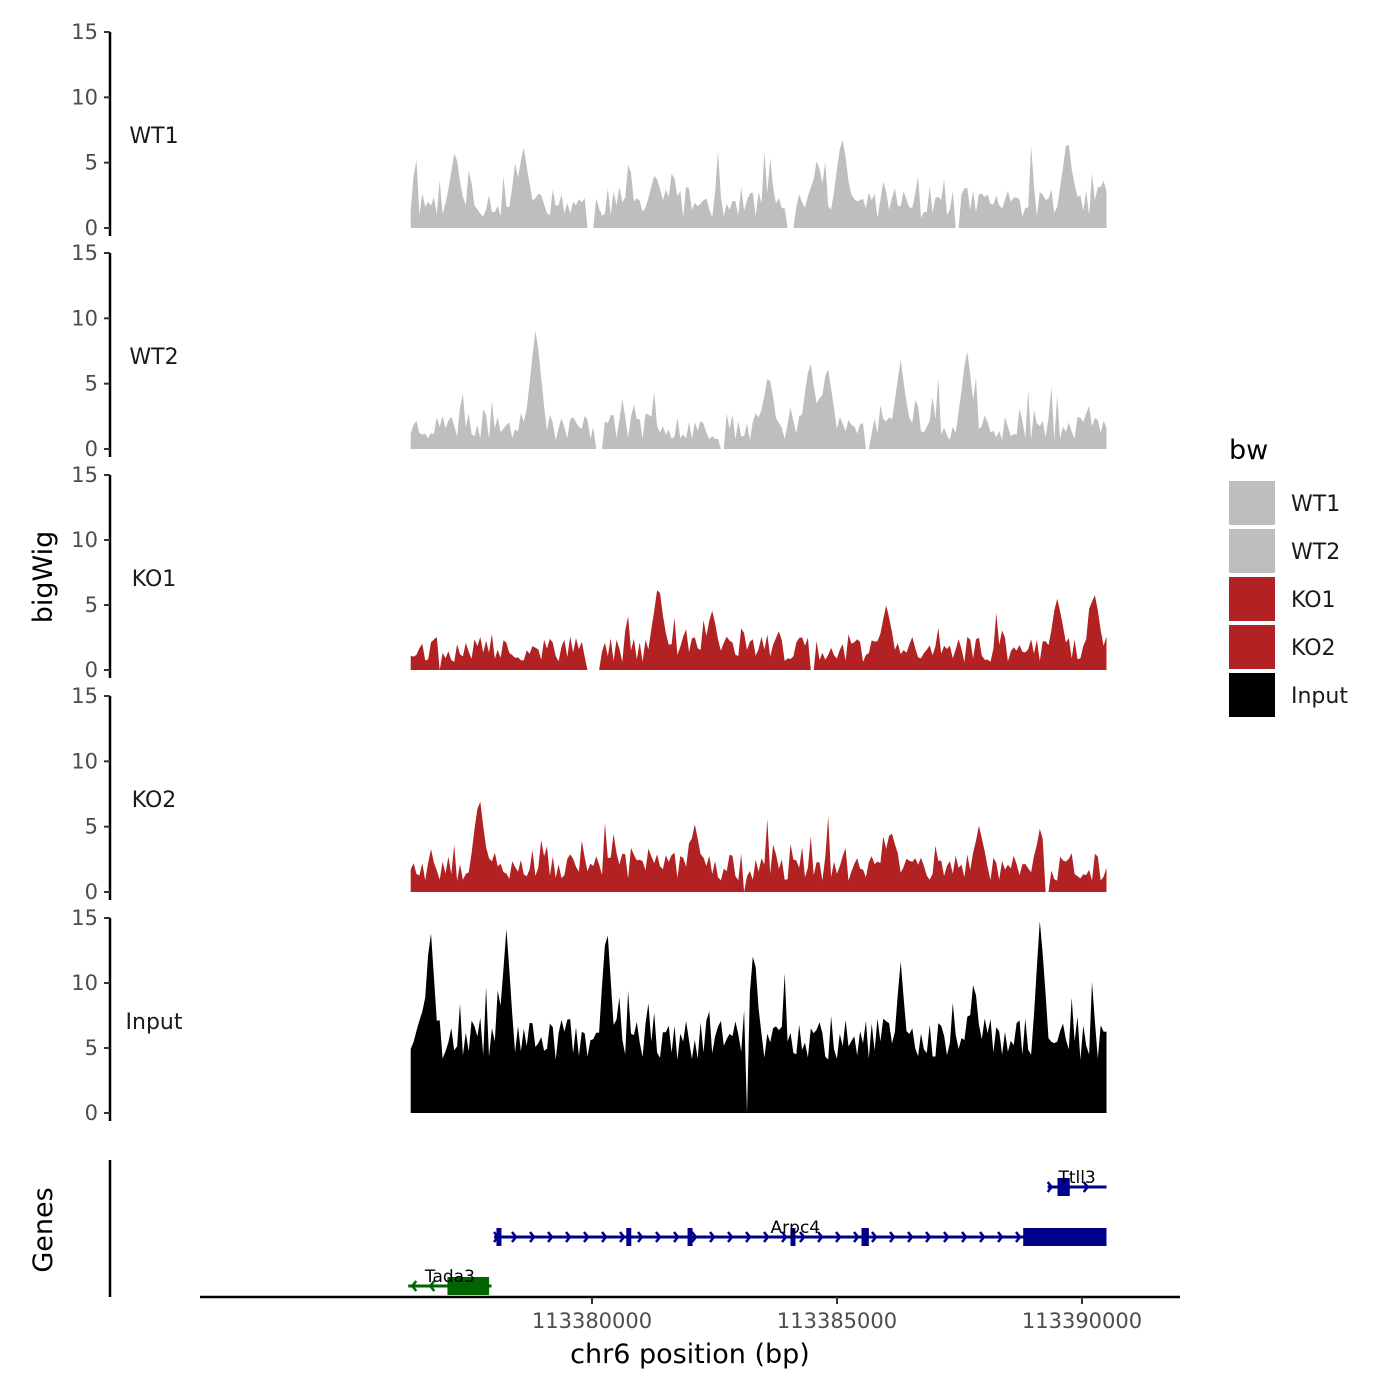 This screenshot has width=1400, height=1400. Describe the element at coordinates (154, 579) in the screenshot. I see `track-label-ko1: KO1` at that location.